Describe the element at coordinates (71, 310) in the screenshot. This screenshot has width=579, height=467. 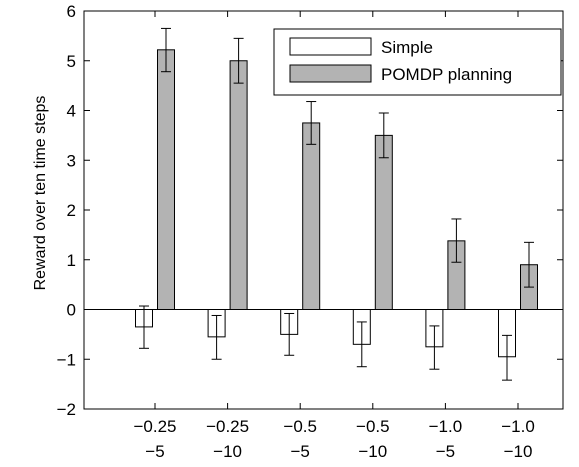
I see `y-tick-label: 0` at that location.